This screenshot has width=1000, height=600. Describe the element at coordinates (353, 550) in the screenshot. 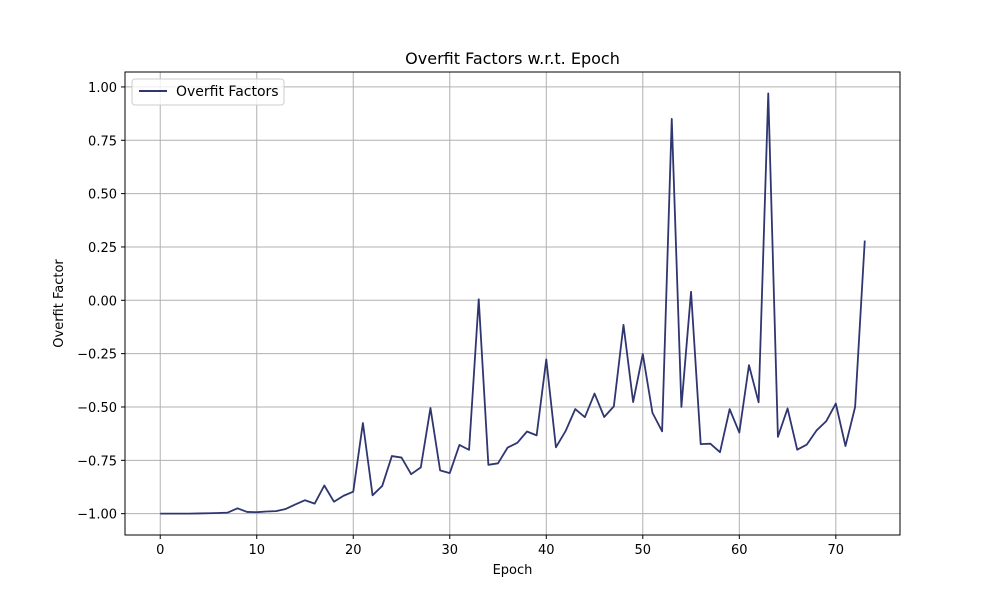

I see `x-tick-label: 20` at that location.